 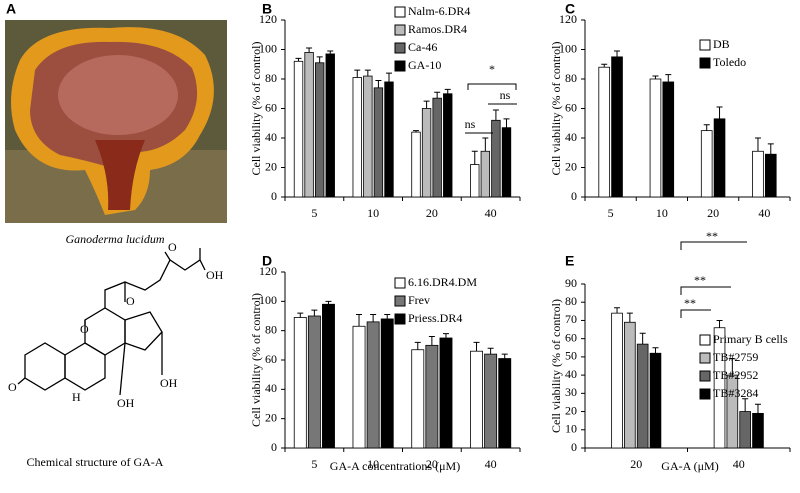 I want to click on photo-caption: Ganoderma lucidum, so click(x=115, y=239).